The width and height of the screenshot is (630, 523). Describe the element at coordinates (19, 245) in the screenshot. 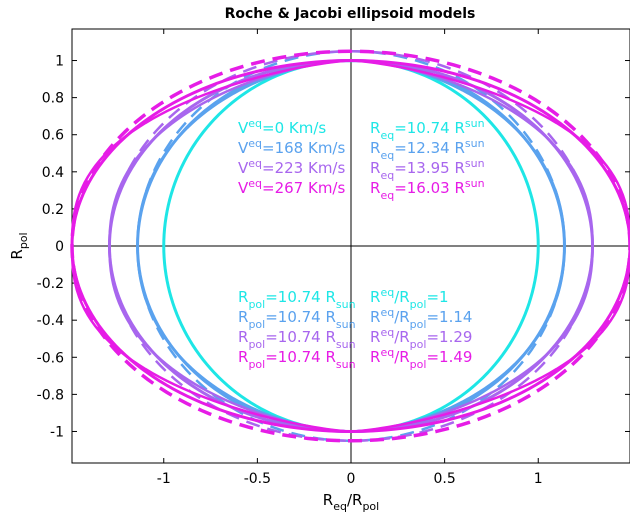

I see `y-axis-label: Rpol` at that location.